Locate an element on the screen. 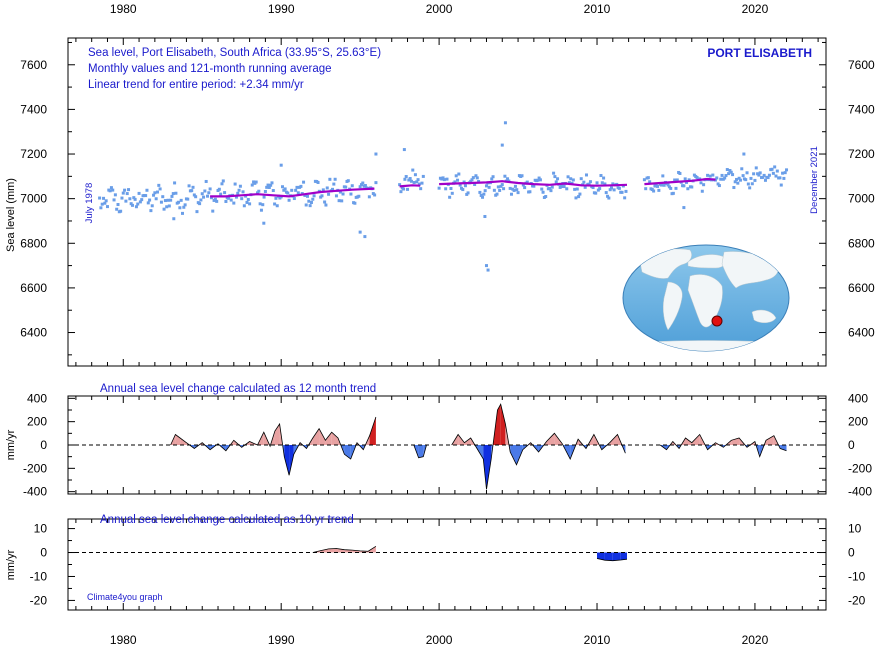 Image resolution: width=880 pixels, height=649 pixels. trend-10-yr-ylabel-right-10: 10 is located at coordinates (855, 529).